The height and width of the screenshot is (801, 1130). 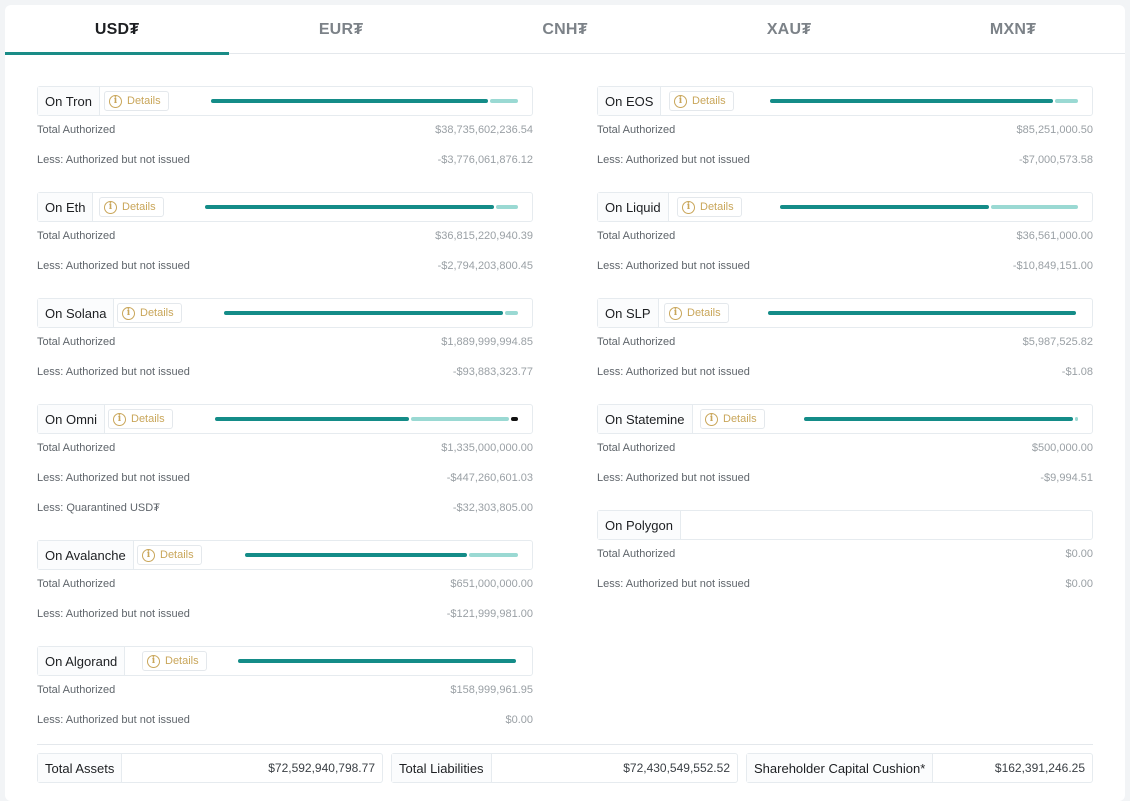 I want to click on total-assets-value: $72,592,940,798.77, so click(x=321, y=768).